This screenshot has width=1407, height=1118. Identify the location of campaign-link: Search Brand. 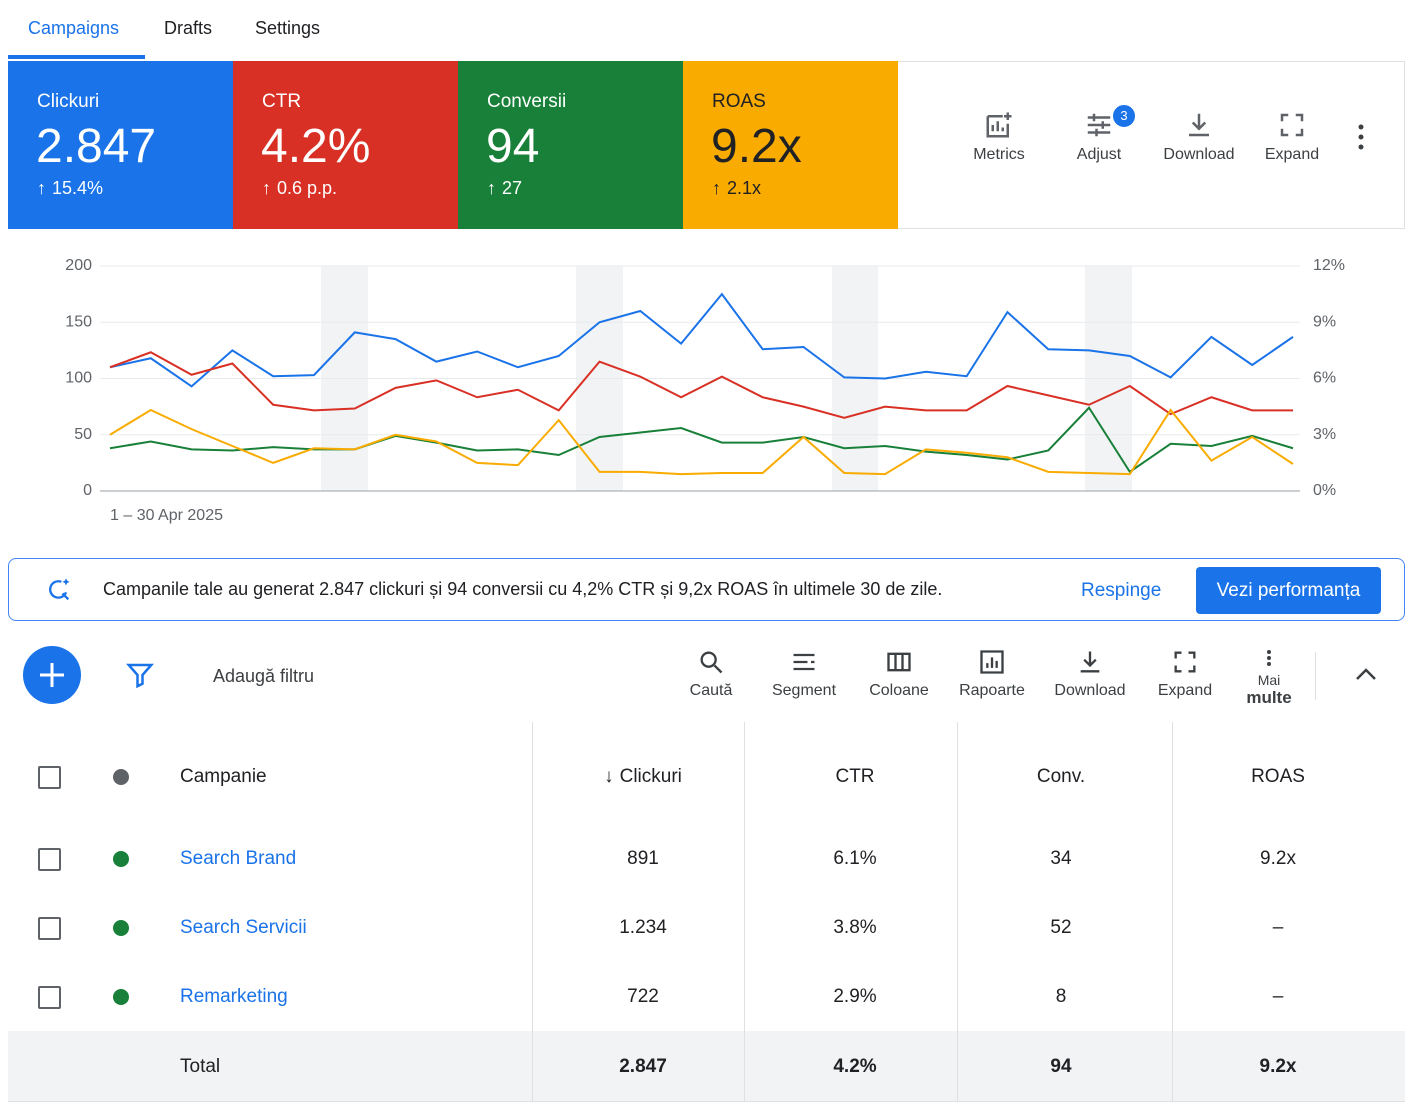
(238, 858).